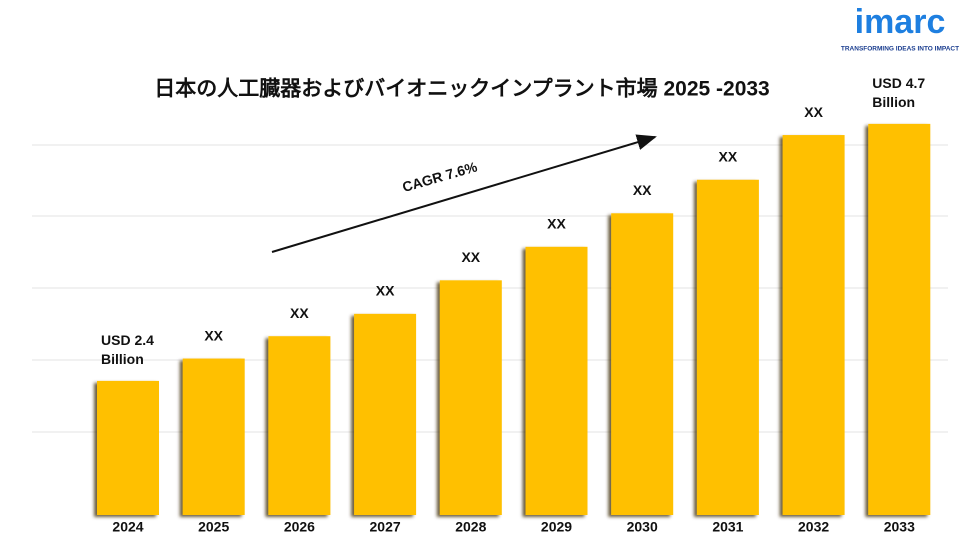 Image resolution: width=980 pixels, height=551 pixels. Describe the element at coordinates (461, 89) in the screenshot. I see `chart-title: 日本の人工臓器およびバイオニックインプラント市場 2025 -2033` at that location.